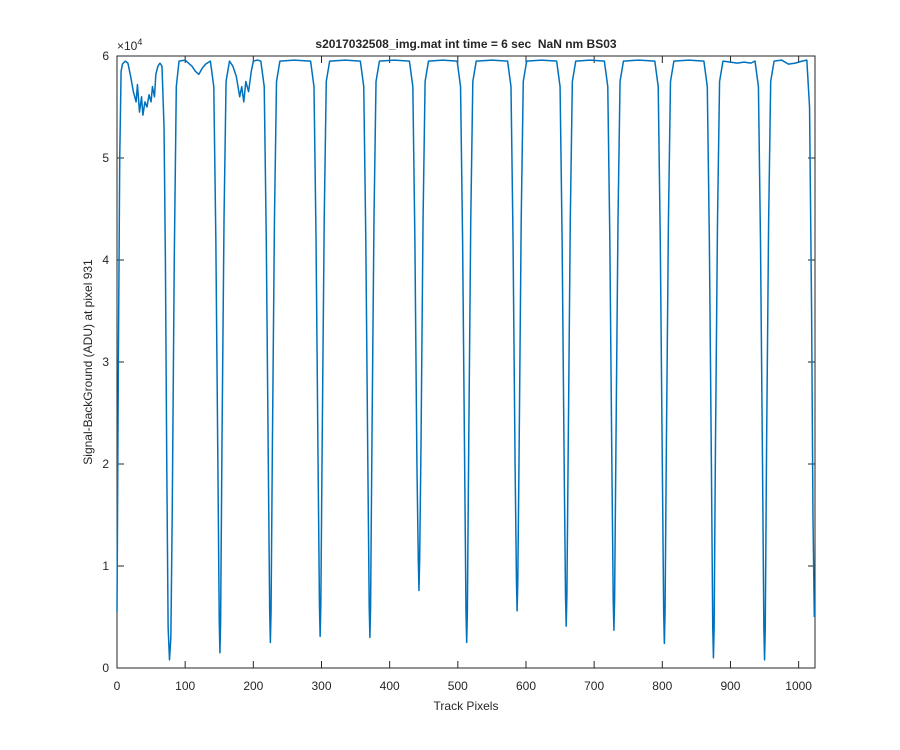 The height and width of the screenshot is (750, 900). I want to click on x-tick-label: 600, so click(526, 686).